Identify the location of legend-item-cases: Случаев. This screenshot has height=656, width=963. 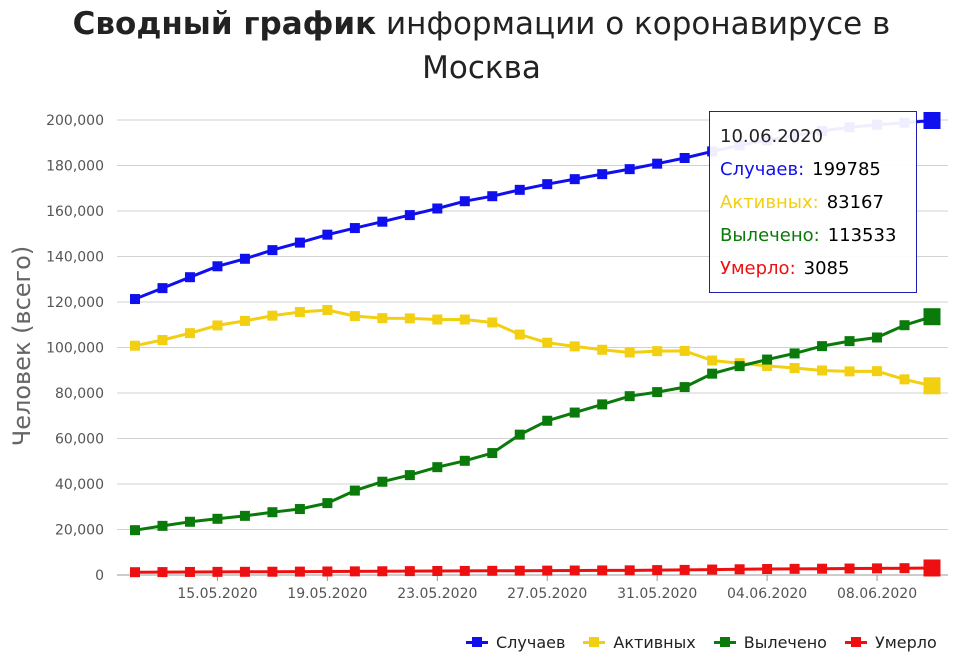
(515, 642).